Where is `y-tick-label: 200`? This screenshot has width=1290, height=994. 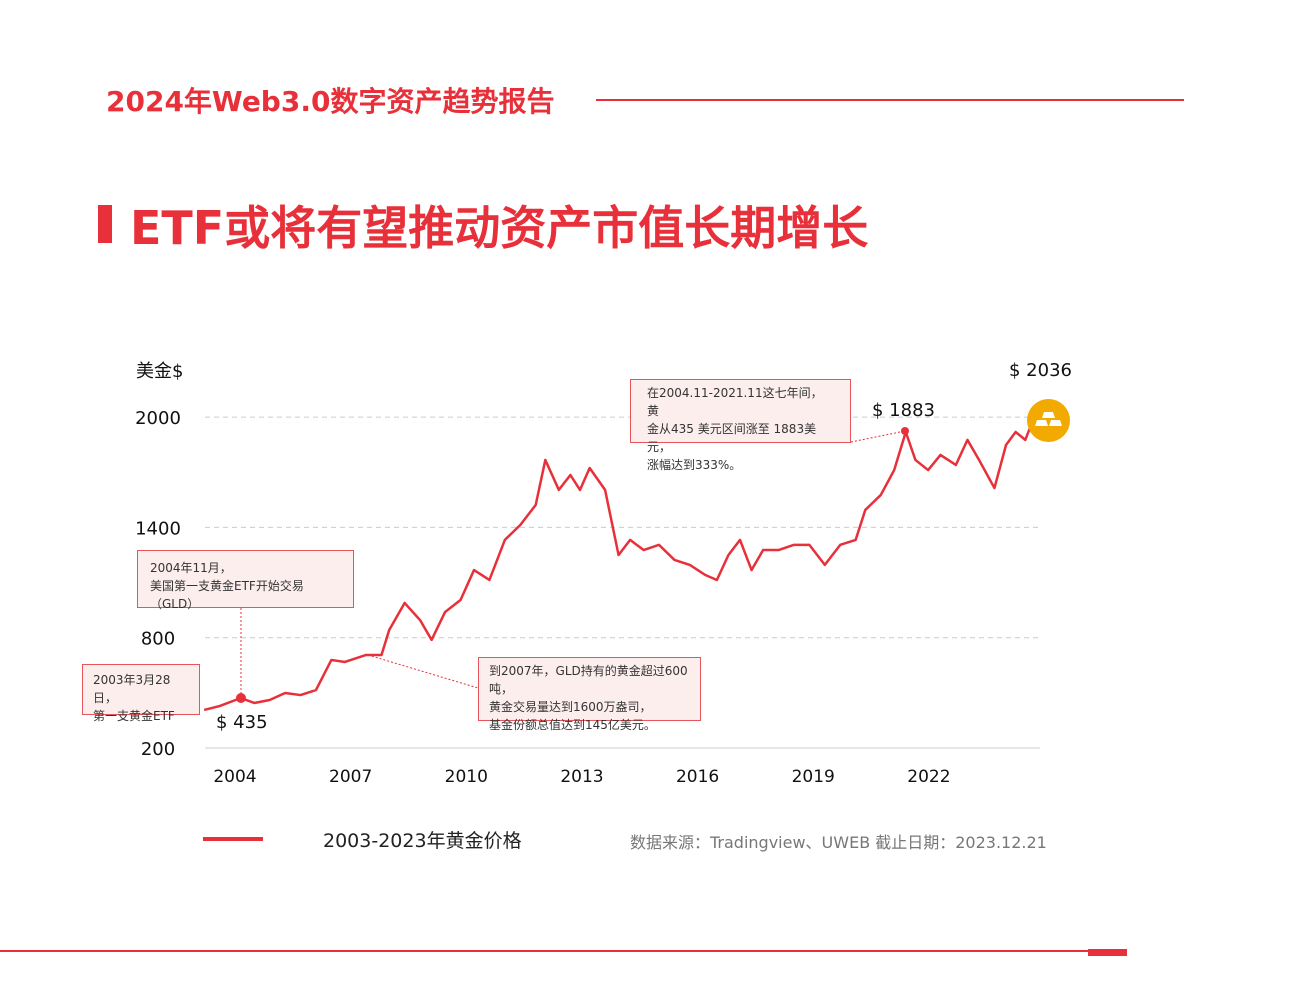 y-tick-label: 200 is located at coordinates (158, 749).